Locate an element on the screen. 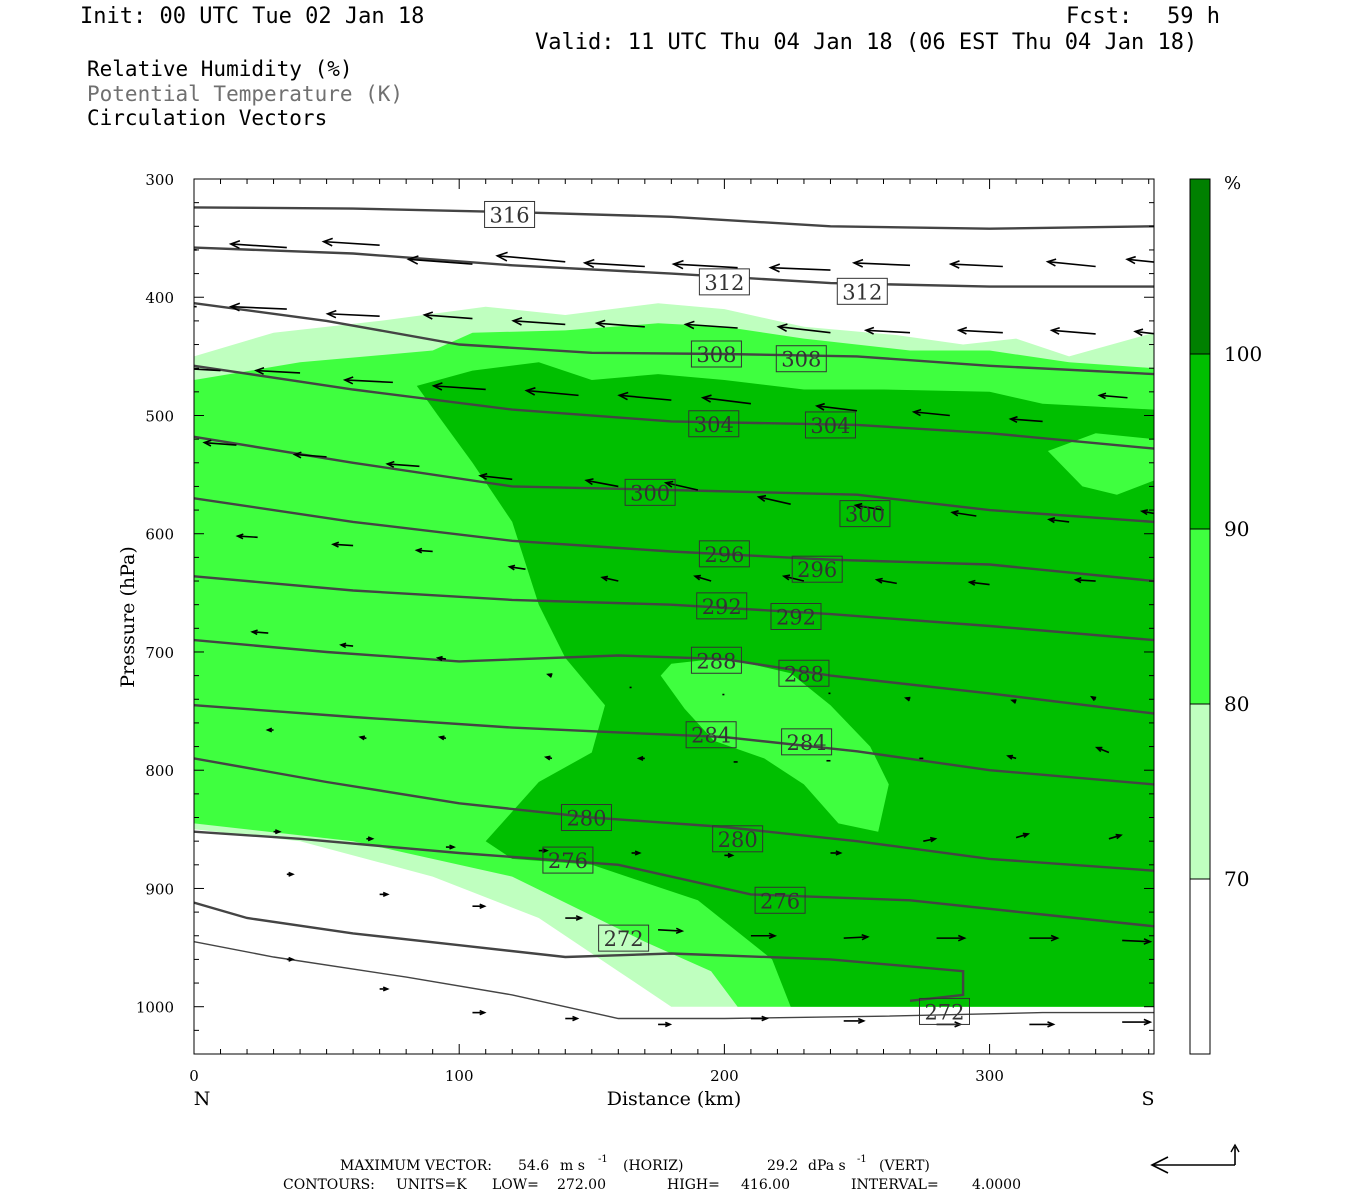 This screenshot has height=1200, width=1350. theta-label-276-20: 276 is located at coordinates (780, 900).